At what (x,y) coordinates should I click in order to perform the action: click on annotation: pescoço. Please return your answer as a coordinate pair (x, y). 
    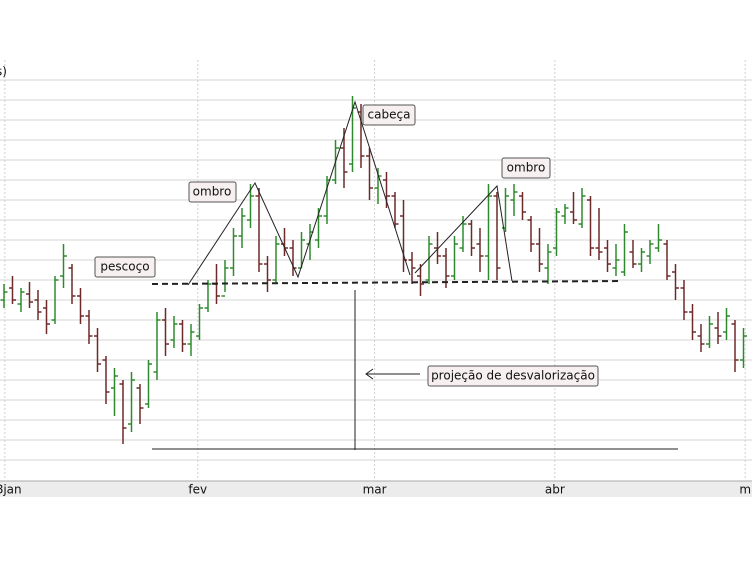
    Looking at the image, I should click on (124, 267).